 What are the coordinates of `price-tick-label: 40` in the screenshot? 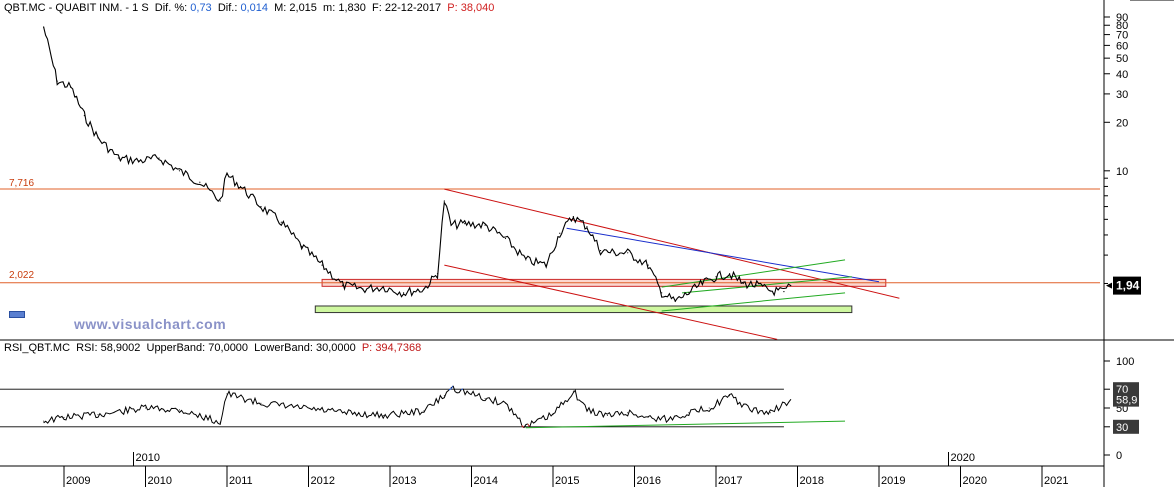 It's located at (1122, 75).